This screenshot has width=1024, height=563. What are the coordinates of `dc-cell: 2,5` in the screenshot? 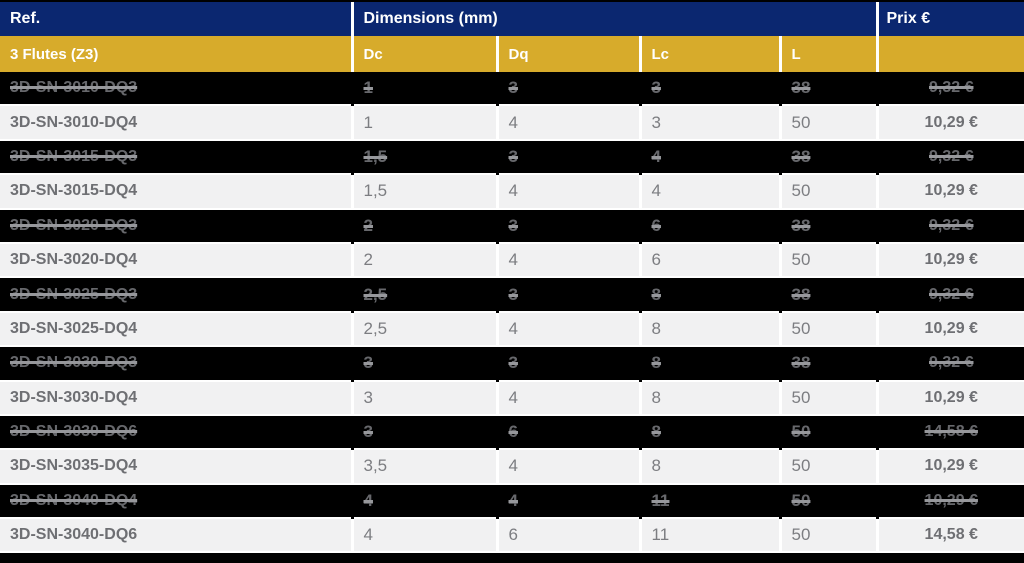 It's located at (423, 294).